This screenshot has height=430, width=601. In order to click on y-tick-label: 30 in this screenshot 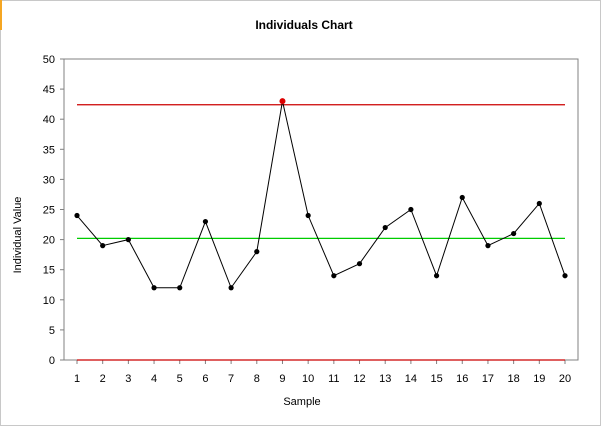, I will do `click(49, 180)`.